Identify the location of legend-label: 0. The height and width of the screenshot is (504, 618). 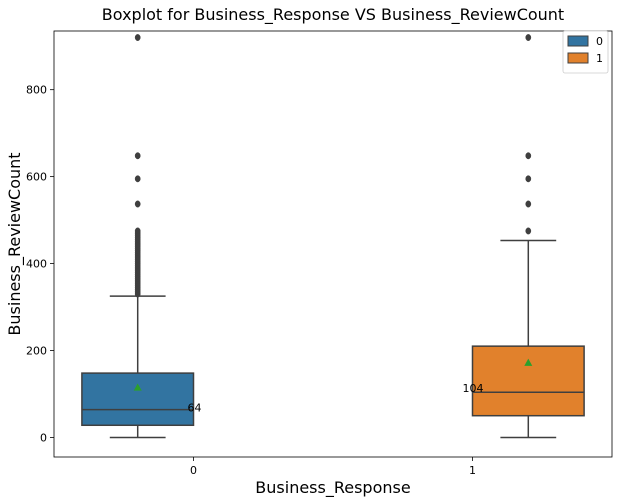
(599, 41).